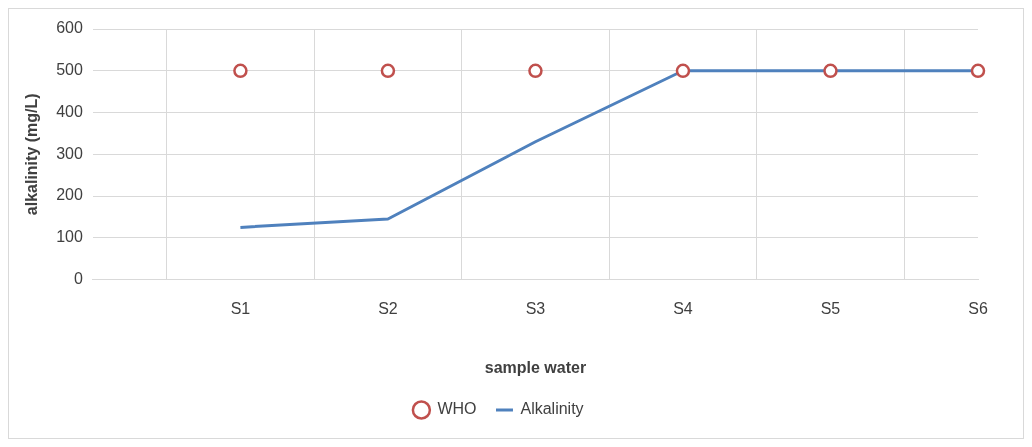  I want to click on x-tick-label: S5, so click(830, 308).